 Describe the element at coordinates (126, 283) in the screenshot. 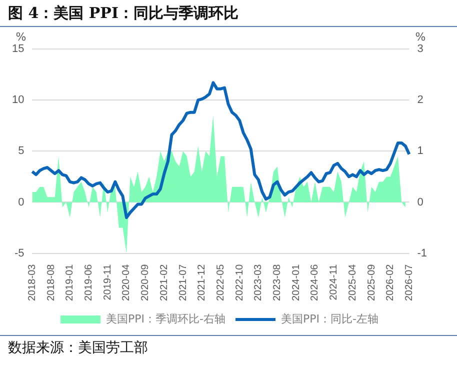

I see `x-tick-label: 2020-04` at that location.